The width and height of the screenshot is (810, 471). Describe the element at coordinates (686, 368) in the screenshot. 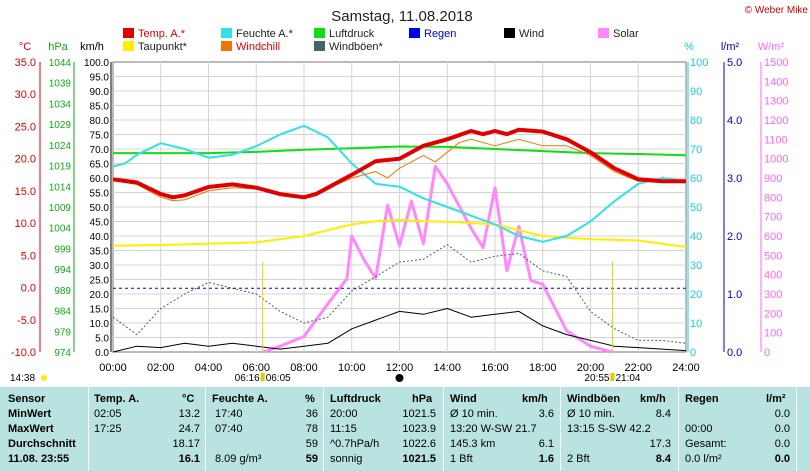

I see `x-tick-label: 24:00` at that location.